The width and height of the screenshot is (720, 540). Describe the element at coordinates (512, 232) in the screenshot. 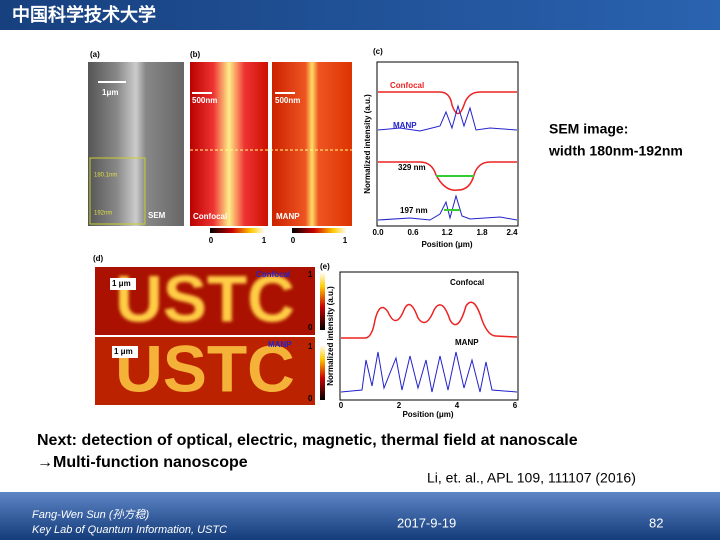

I see `x-tick-label: 2.4` at that location.